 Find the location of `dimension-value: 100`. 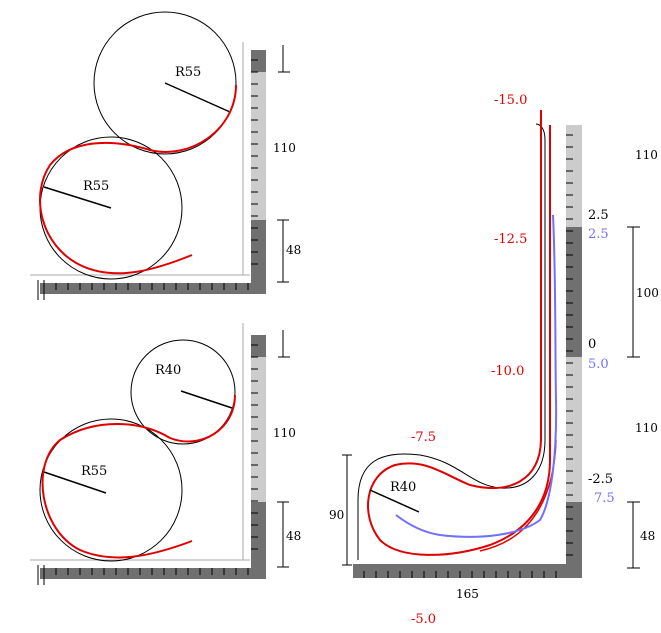

dimension-value: 100 is located at coordinates (647, 293).